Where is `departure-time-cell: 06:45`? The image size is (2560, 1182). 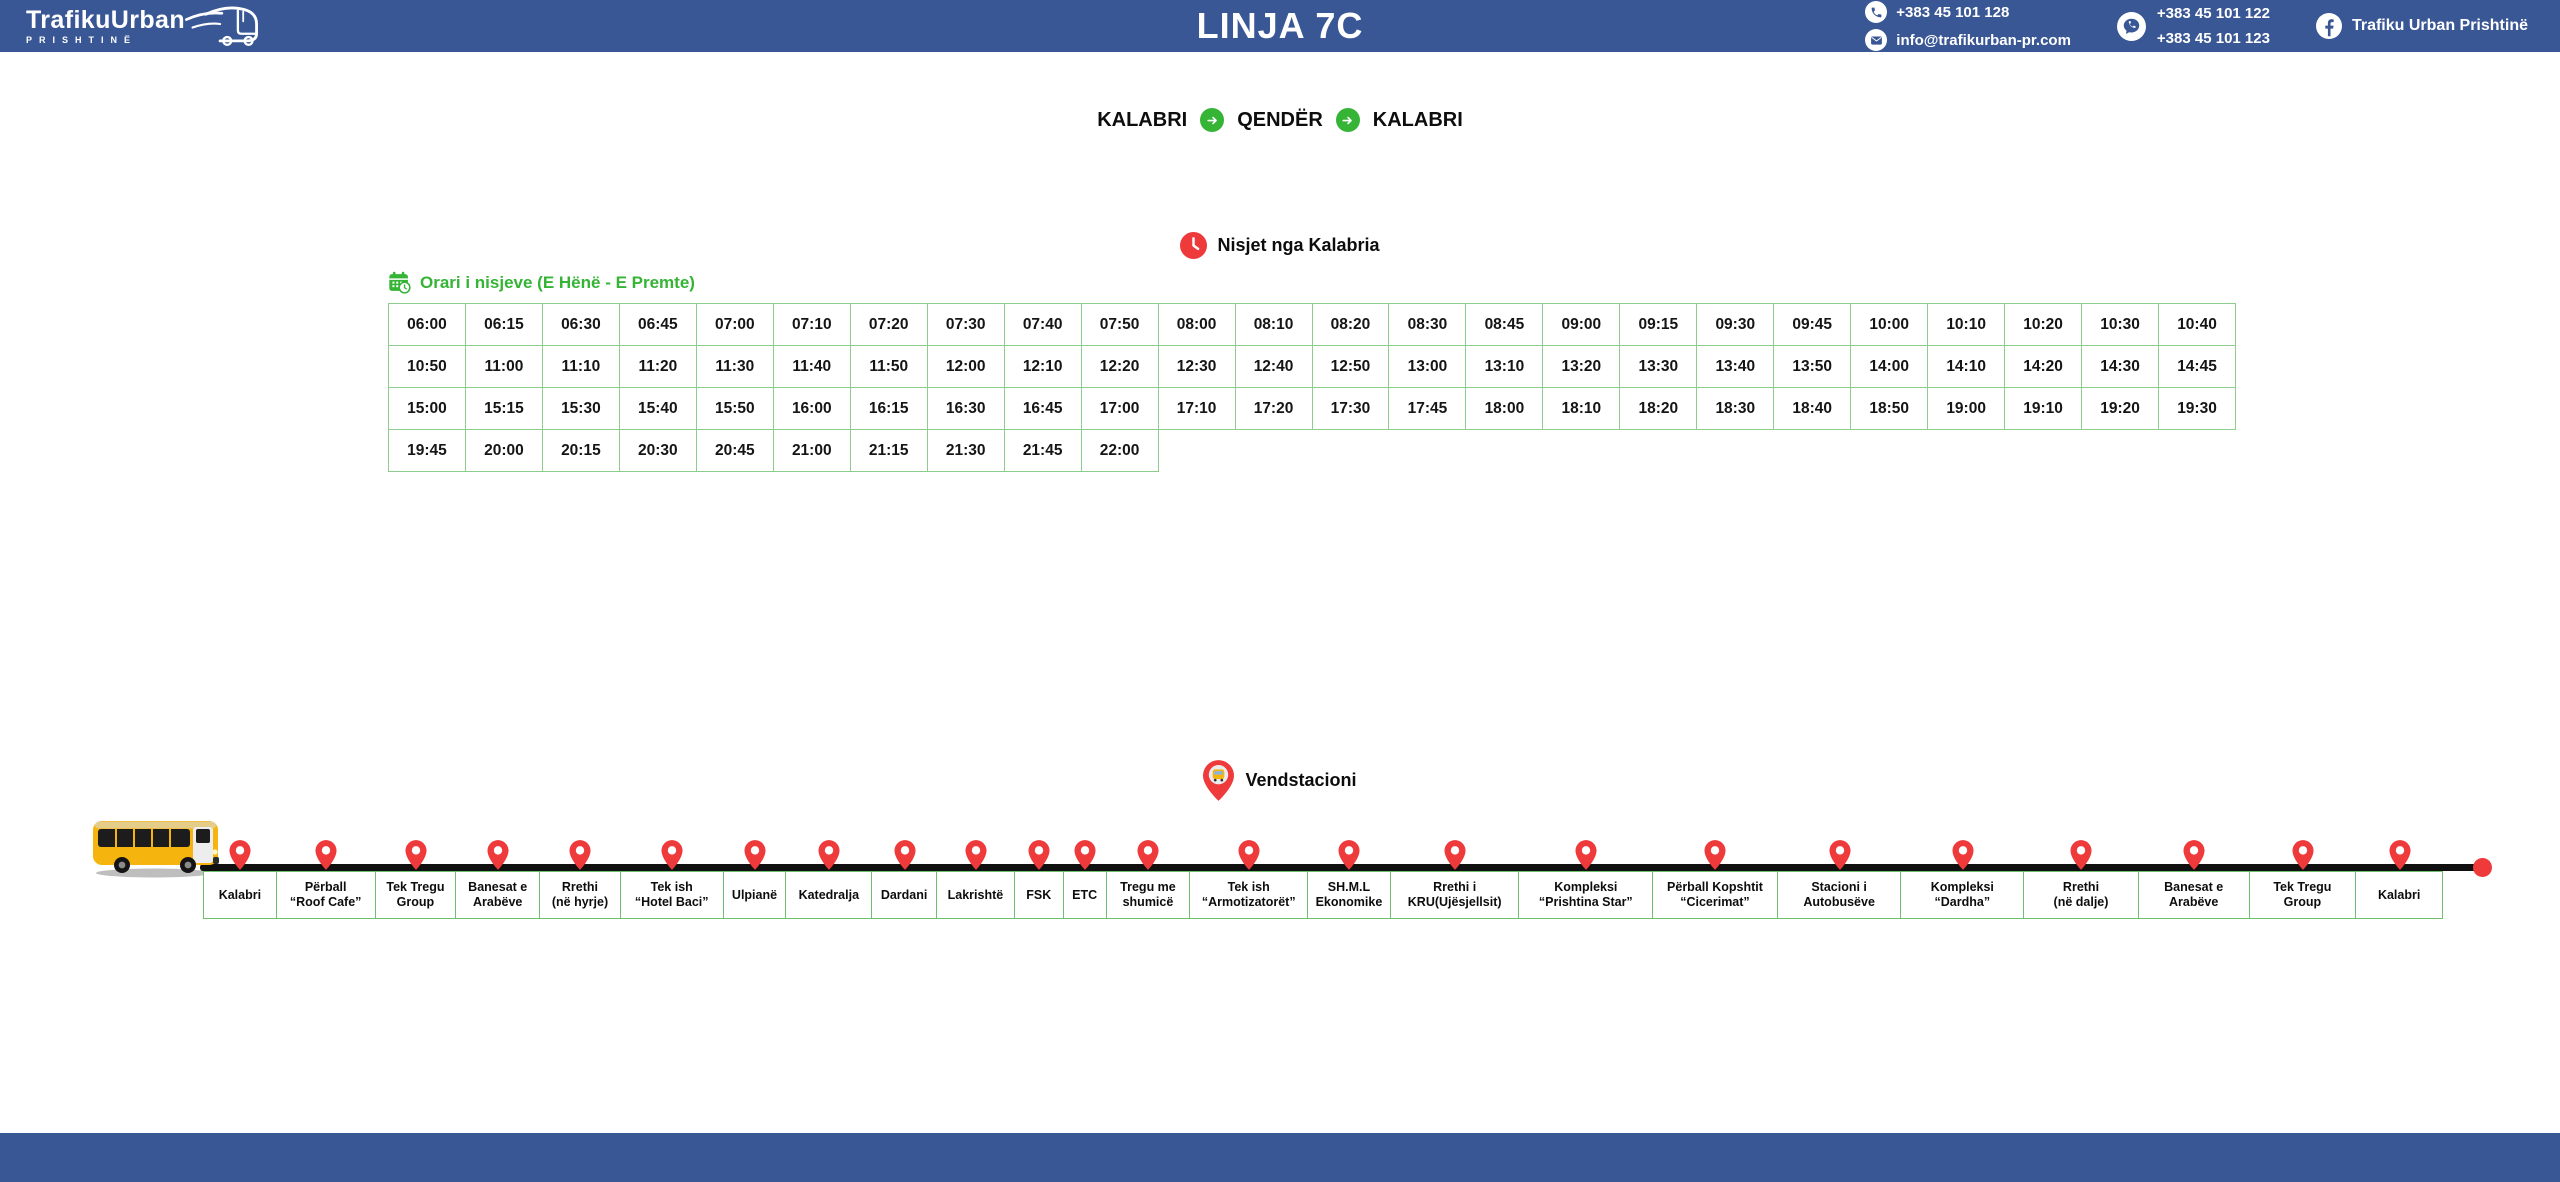
departure-time-cell: 06:45 is located at coordinates (658, 325).